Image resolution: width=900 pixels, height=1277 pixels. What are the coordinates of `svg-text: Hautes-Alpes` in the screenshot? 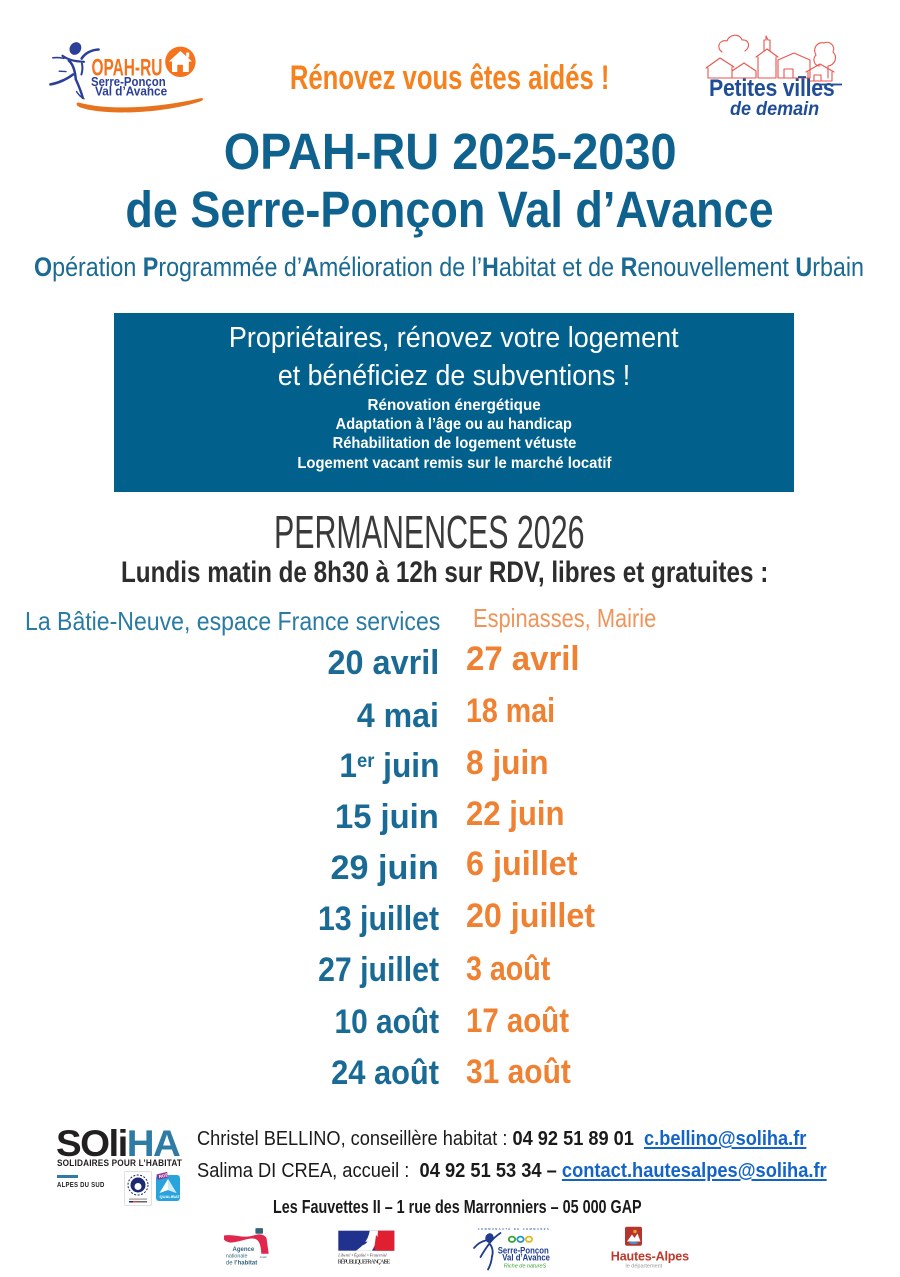 It's located at (650, 1257).